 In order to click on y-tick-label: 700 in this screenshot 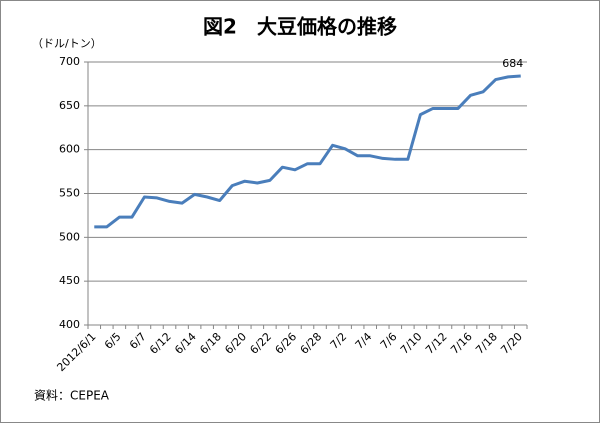, I will do `click(69, 61)`.